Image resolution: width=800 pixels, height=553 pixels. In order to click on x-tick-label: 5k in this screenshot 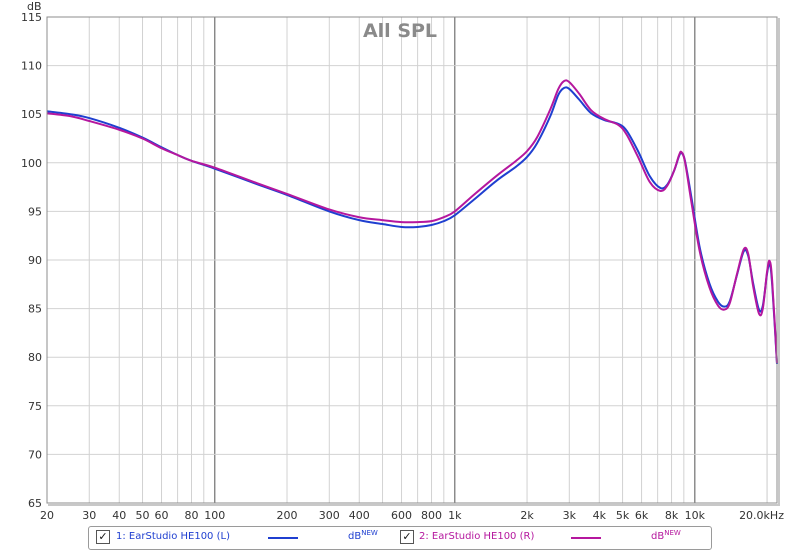, I will do `click(623, 515)`.